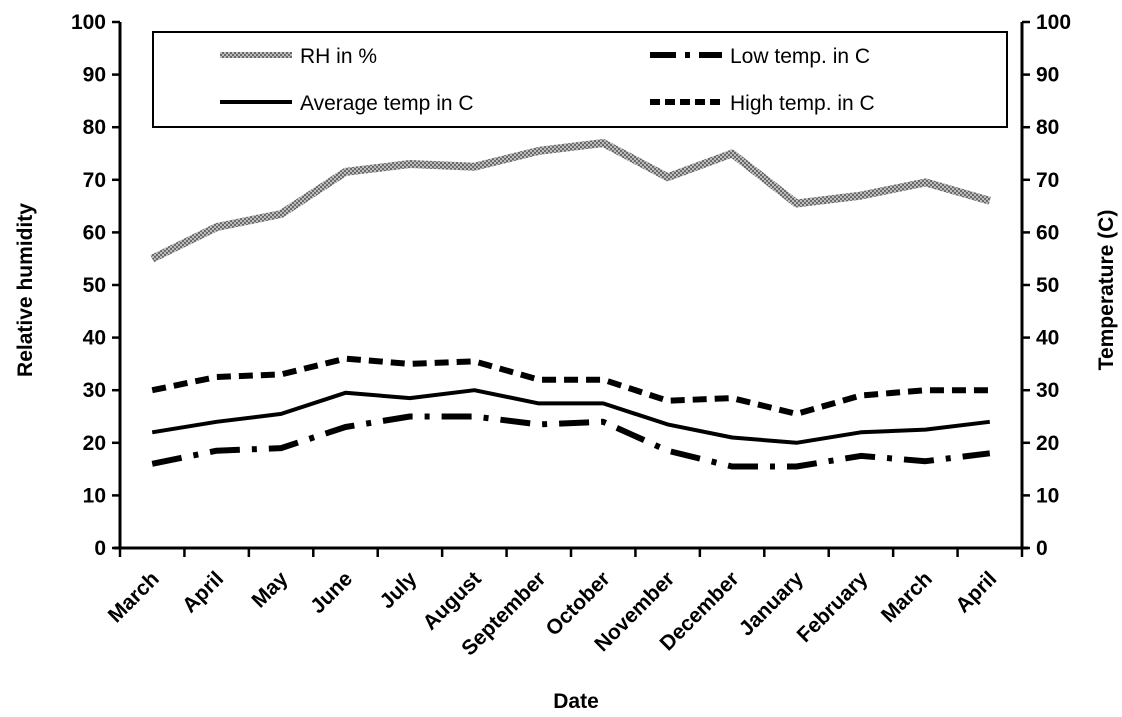 This screenshot has height=717, width=1122. I want to click on legend-label-high-temp-in-c: High temp. in C, so click(802, 103).